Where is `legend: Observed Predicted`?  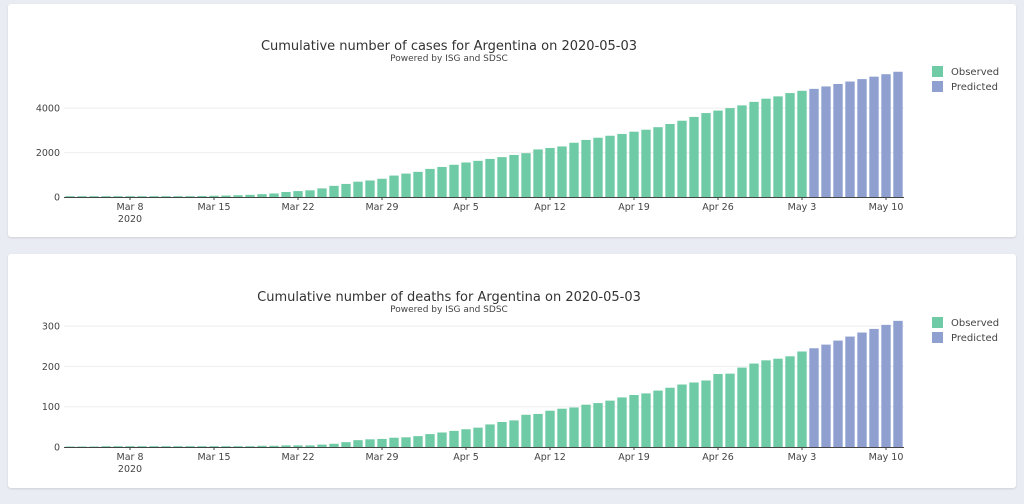
legend: Observed Predicted is located at coordinates (965, 330).